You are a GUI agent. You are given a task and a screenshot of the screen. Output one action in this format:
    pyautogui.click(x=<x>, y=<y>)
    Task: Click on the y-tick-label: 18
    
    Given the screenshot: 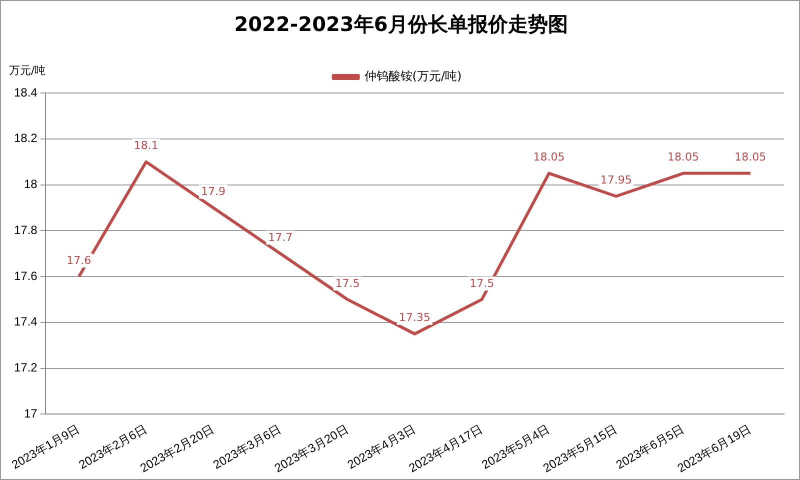 What is the action you would take?
    pyautogui.click(x=31, y=184)
    